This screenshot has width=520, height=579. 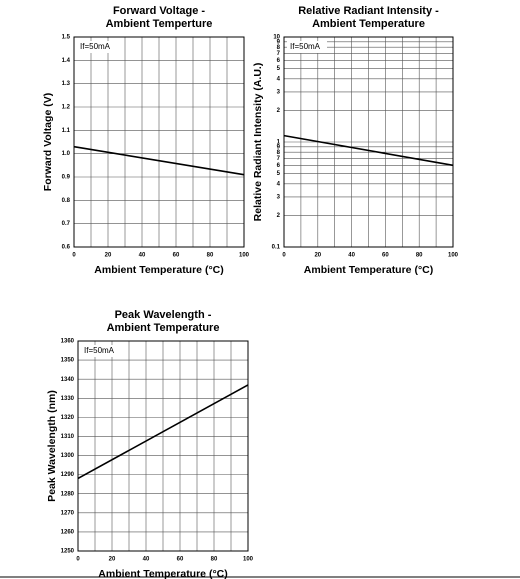 What do you see at coordinates (66, 84) in the screenshot?
I see `y-tick-label: 1.3` at bounding box center [66, 84].